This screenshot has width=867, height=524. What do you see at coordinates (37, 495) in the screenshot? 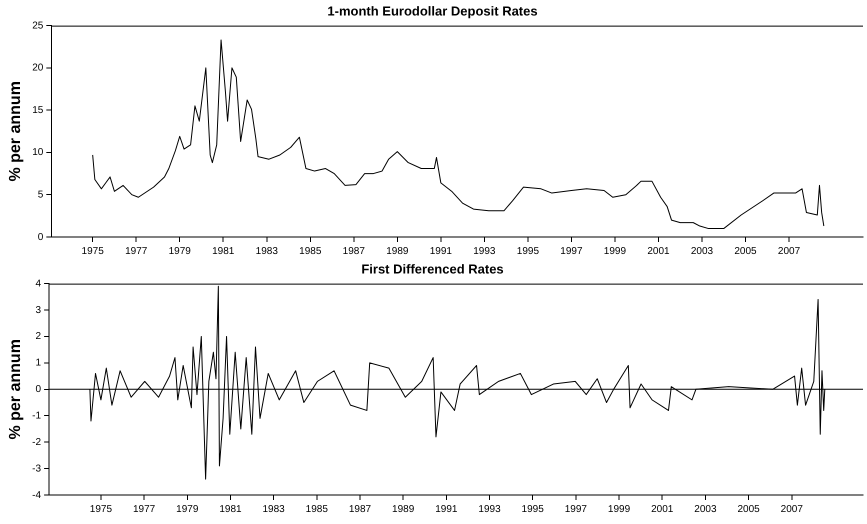
I see `y-tick-label: -4` at bounding box center [37, 495].